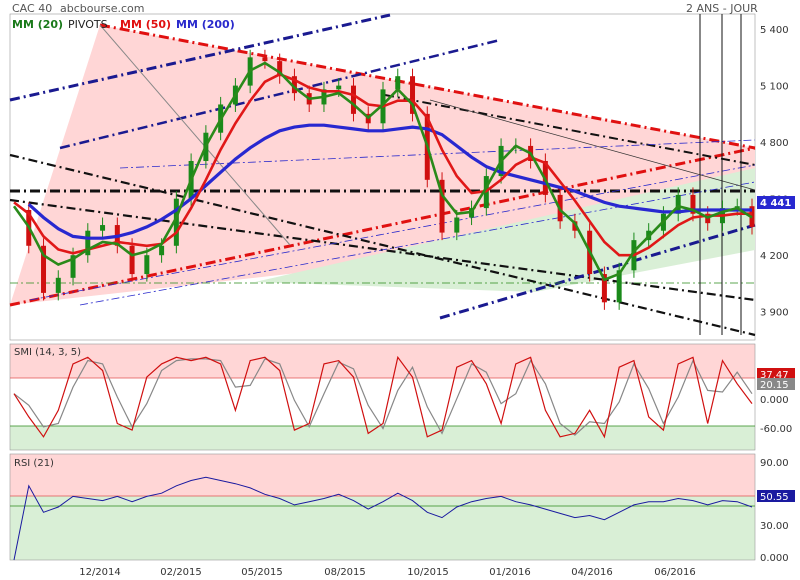  Describe the element at coordinates (88, 24) in the screenshot. I see `legend-pivots: PIVOTS` at that location.